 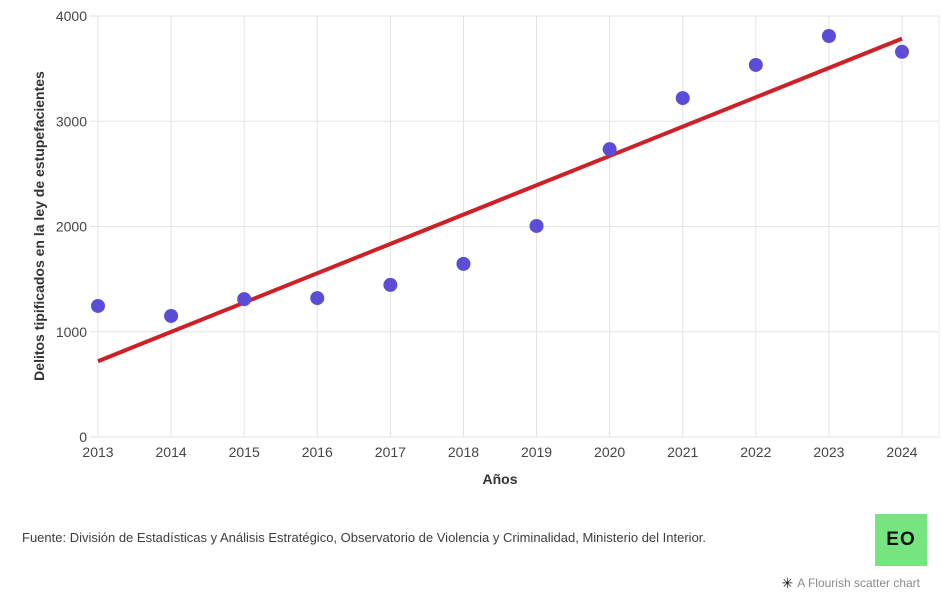 What do you see at coordinates (901, 452) in the screenshot?
I see `x-tick-label: 2024` at bounding box center [901, 452].